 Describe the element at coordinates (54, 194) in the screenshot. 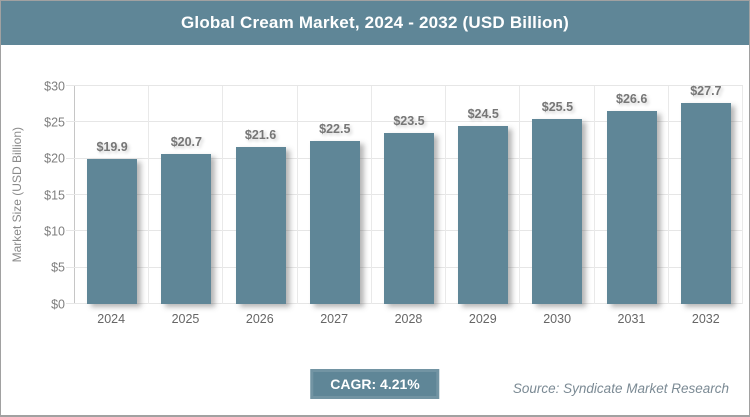

I see `y-tick-label: $15` at that location.